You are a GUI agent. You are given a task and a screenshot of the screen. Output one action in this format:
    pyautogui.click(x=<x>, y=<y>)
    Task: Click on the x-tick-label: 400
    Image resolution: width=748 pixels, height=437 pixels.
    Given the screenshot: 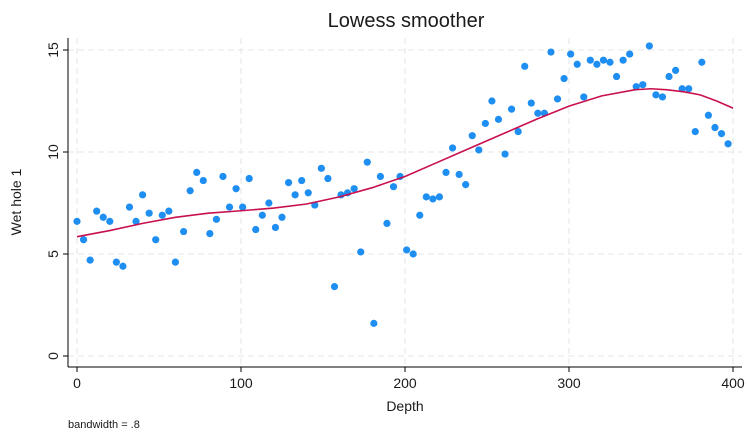 What is the action you would take?
    pyautogui.click(x=733, y=383)
    